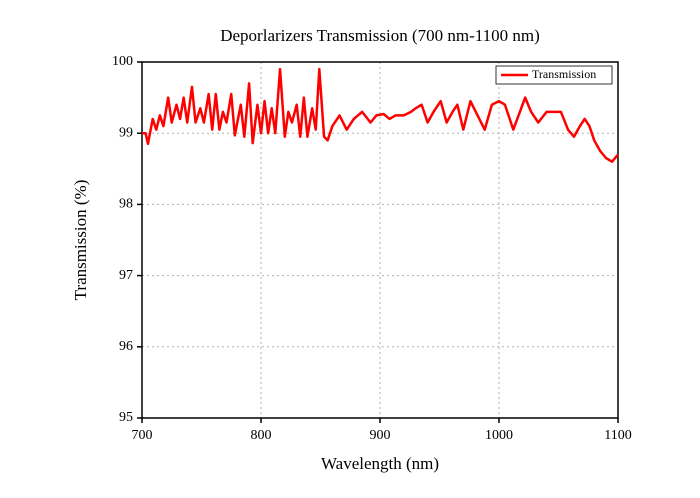 This screenshot has height=498, width=700. What do you see at coordinates (126, 346) in the screenshot?
I see `y-tick-label: 96` at bounding box center [126, 346].